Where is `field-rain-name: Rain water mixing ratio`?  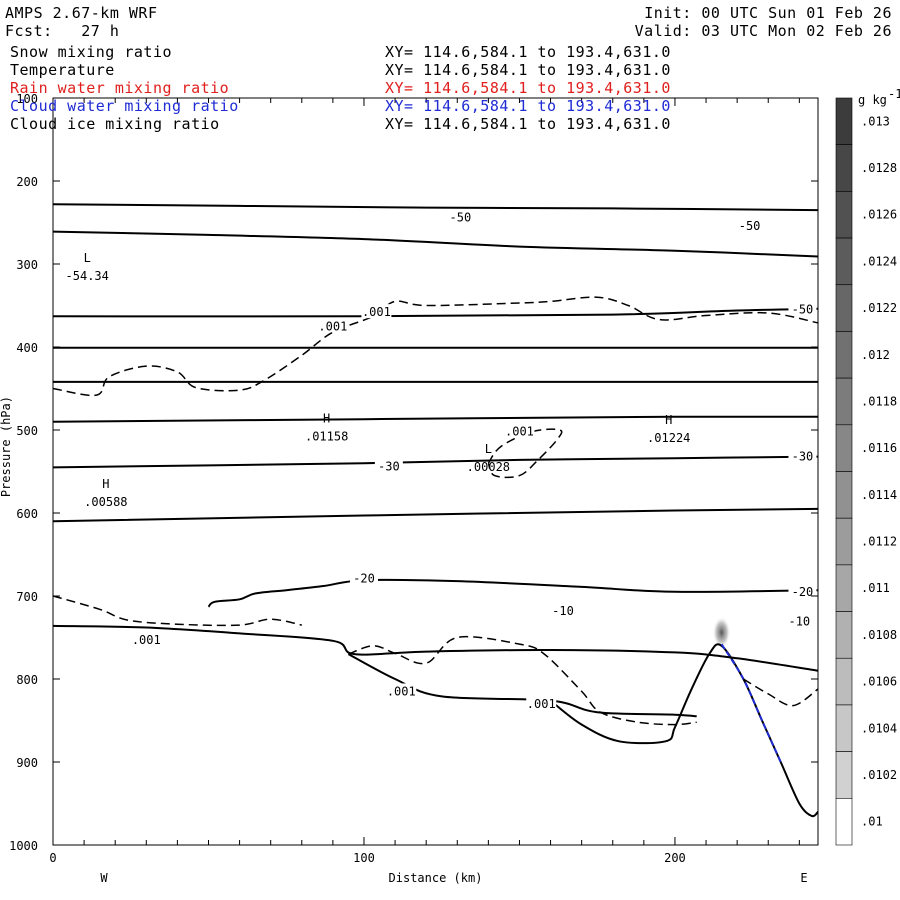
field-rain-name: Rain water mixing ratio is located at coordinates (120, 88).